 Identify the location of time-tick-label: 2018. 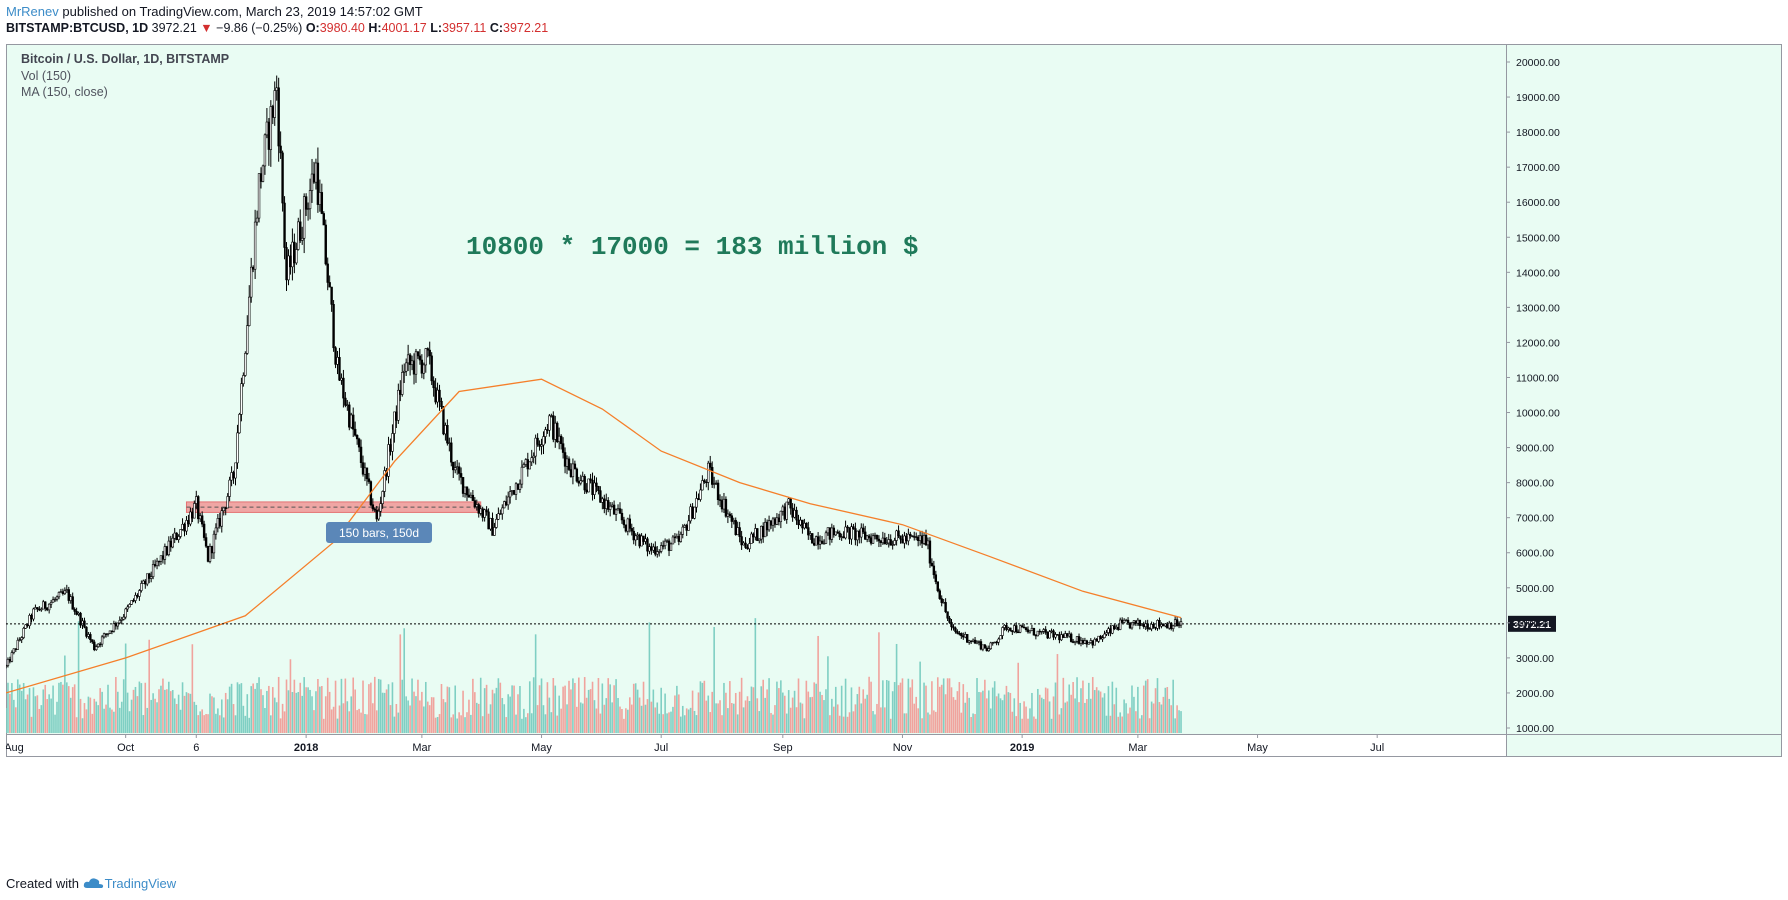
(306, 748).